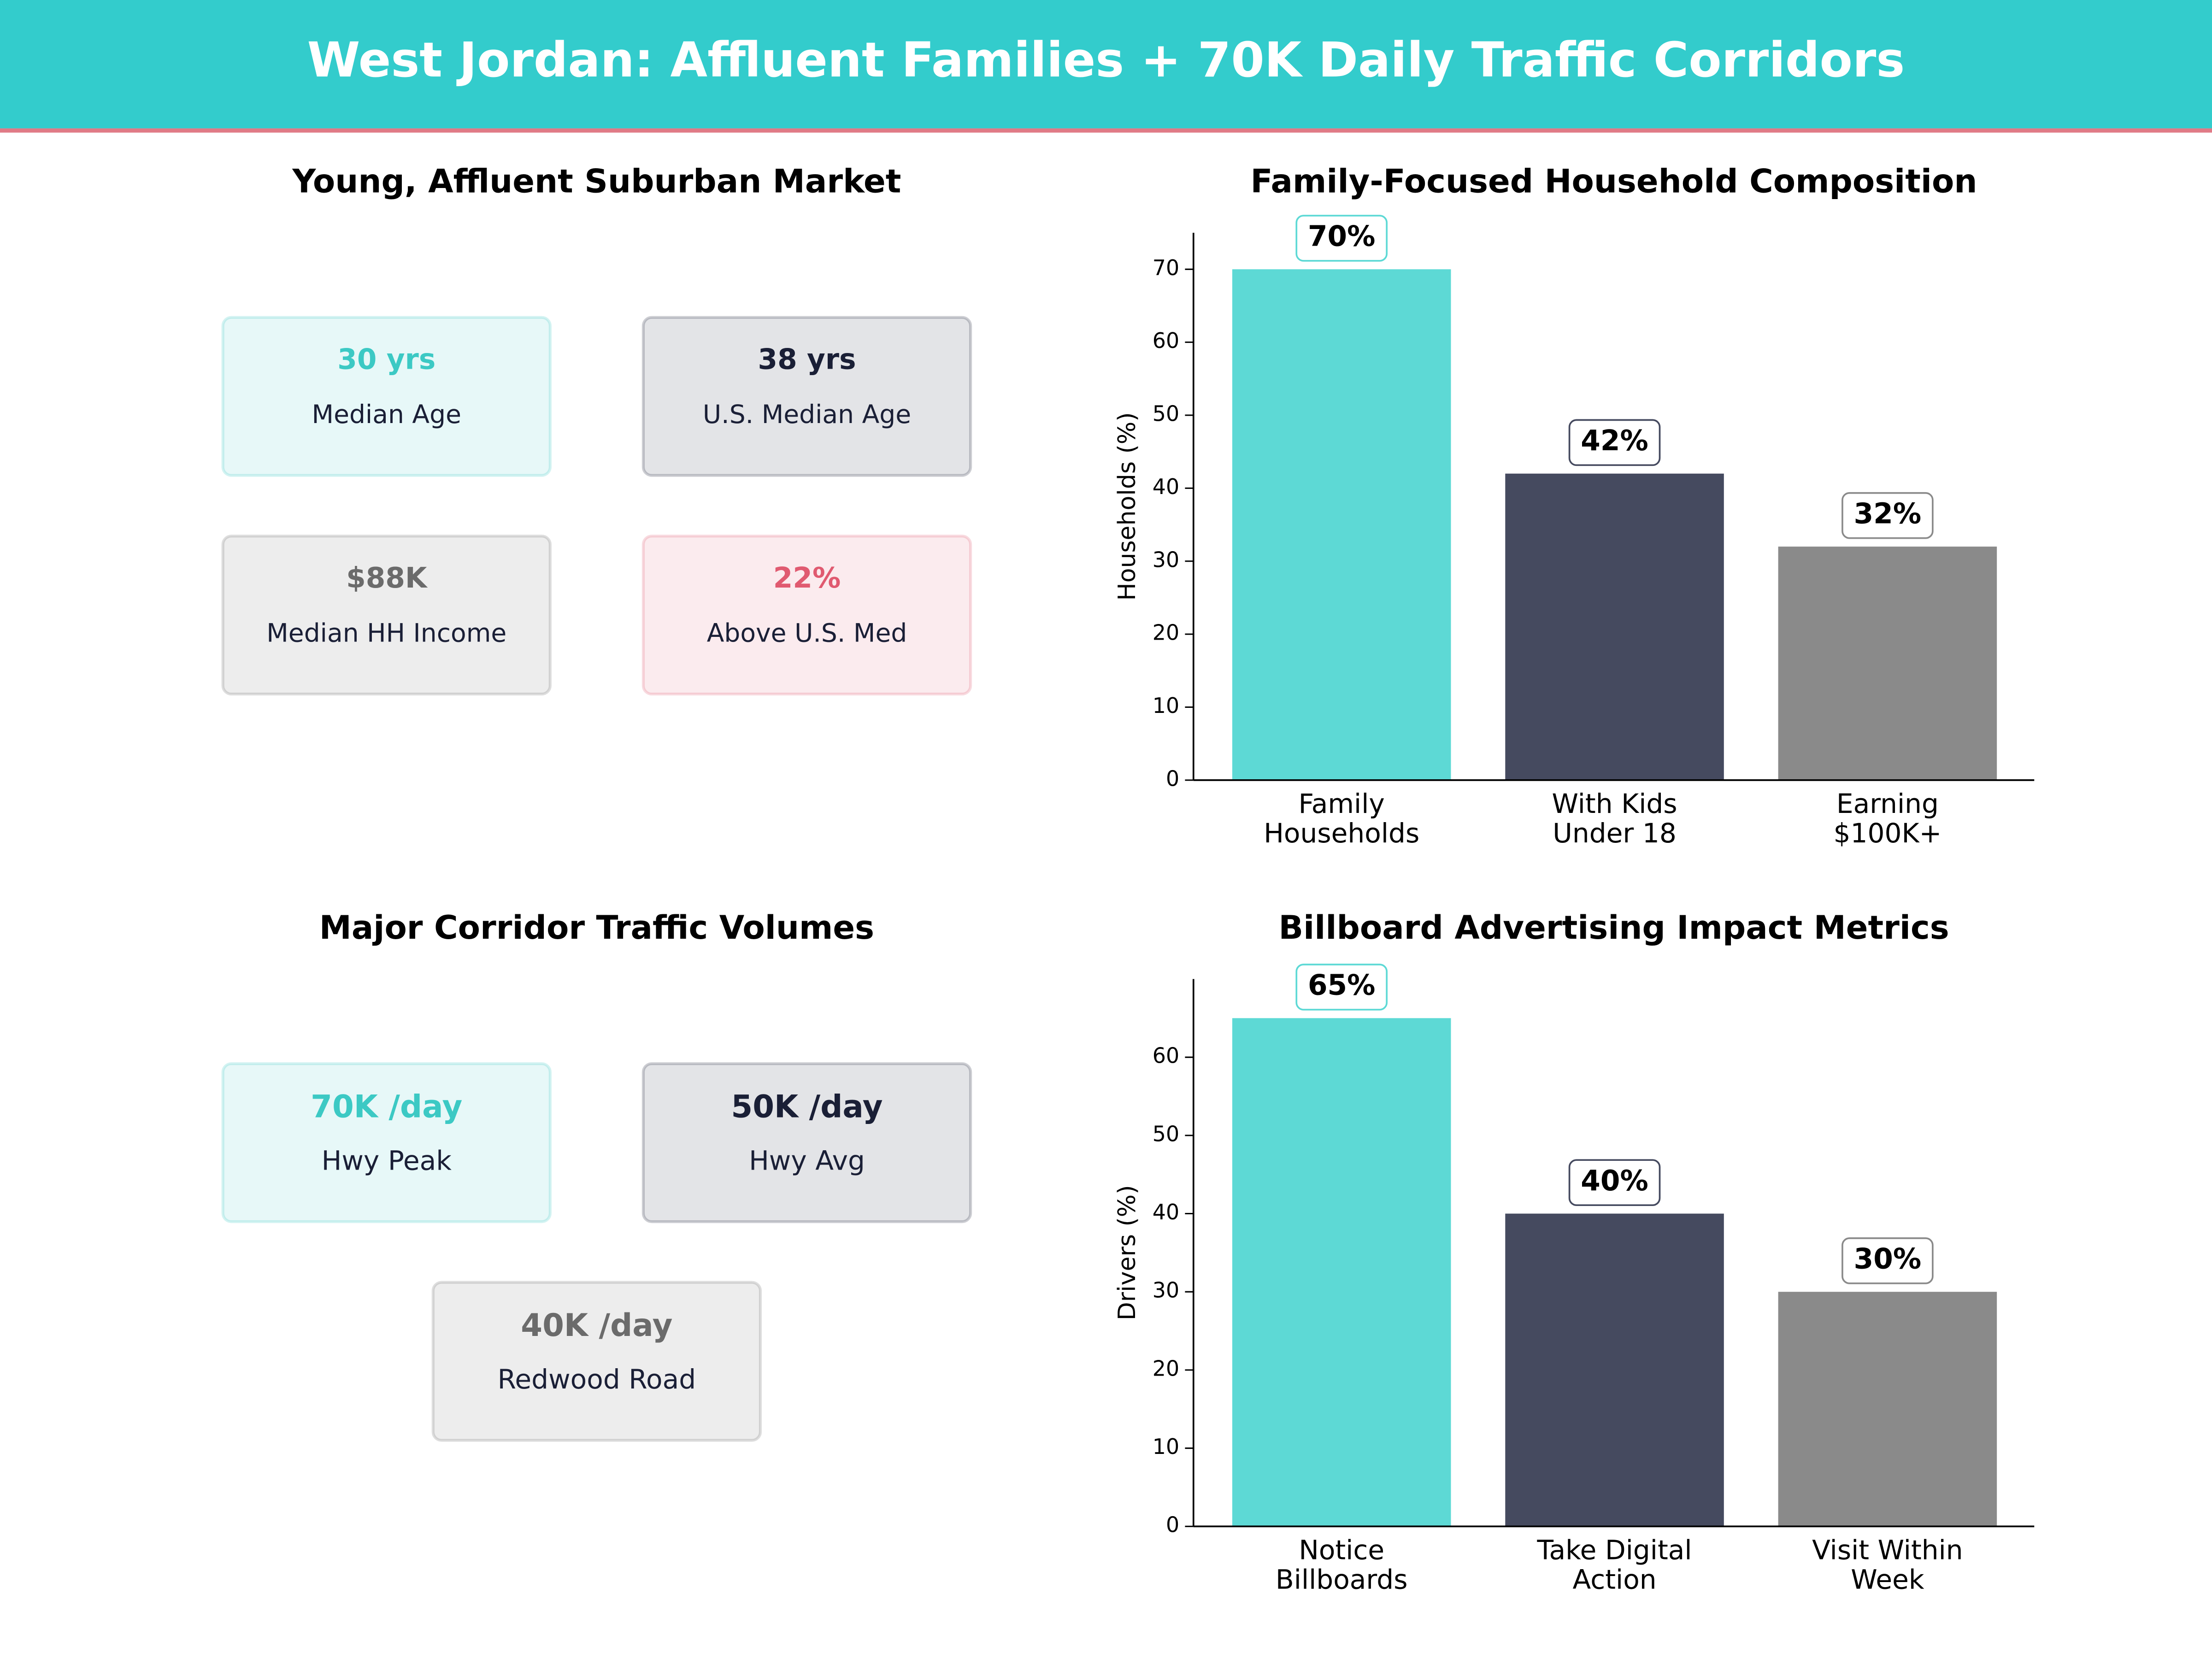  I want to click on panel-title: Major Corridor Traffic Volumes, so click(596, 928).